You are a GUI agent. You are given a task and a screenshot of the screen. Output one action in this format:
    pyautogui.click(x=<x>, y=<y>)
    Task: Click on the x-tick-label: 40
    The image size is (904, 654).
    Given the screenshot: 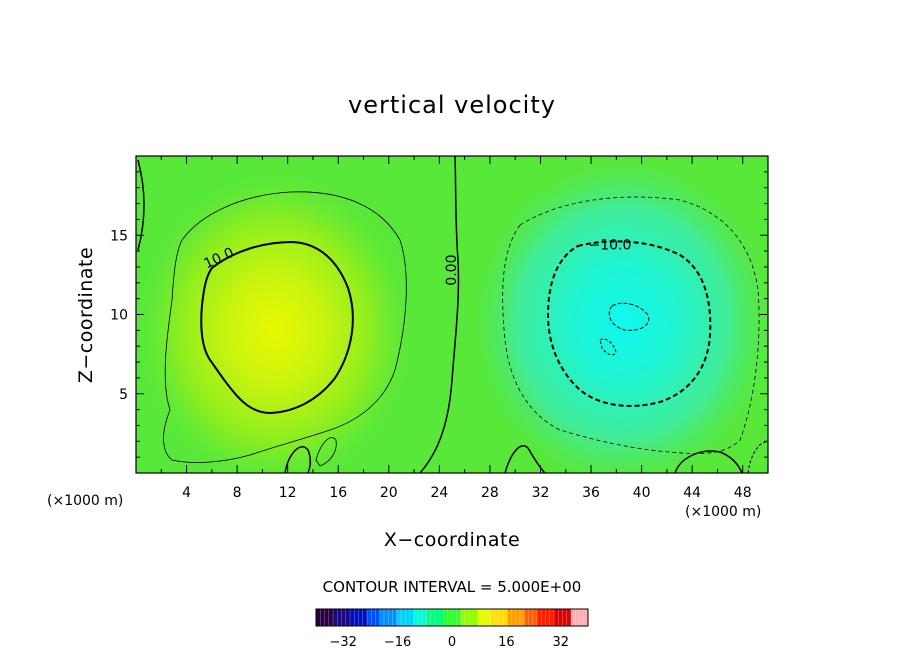 What is the action you would take?
    pyautogui.click(x=642, y=493)
    